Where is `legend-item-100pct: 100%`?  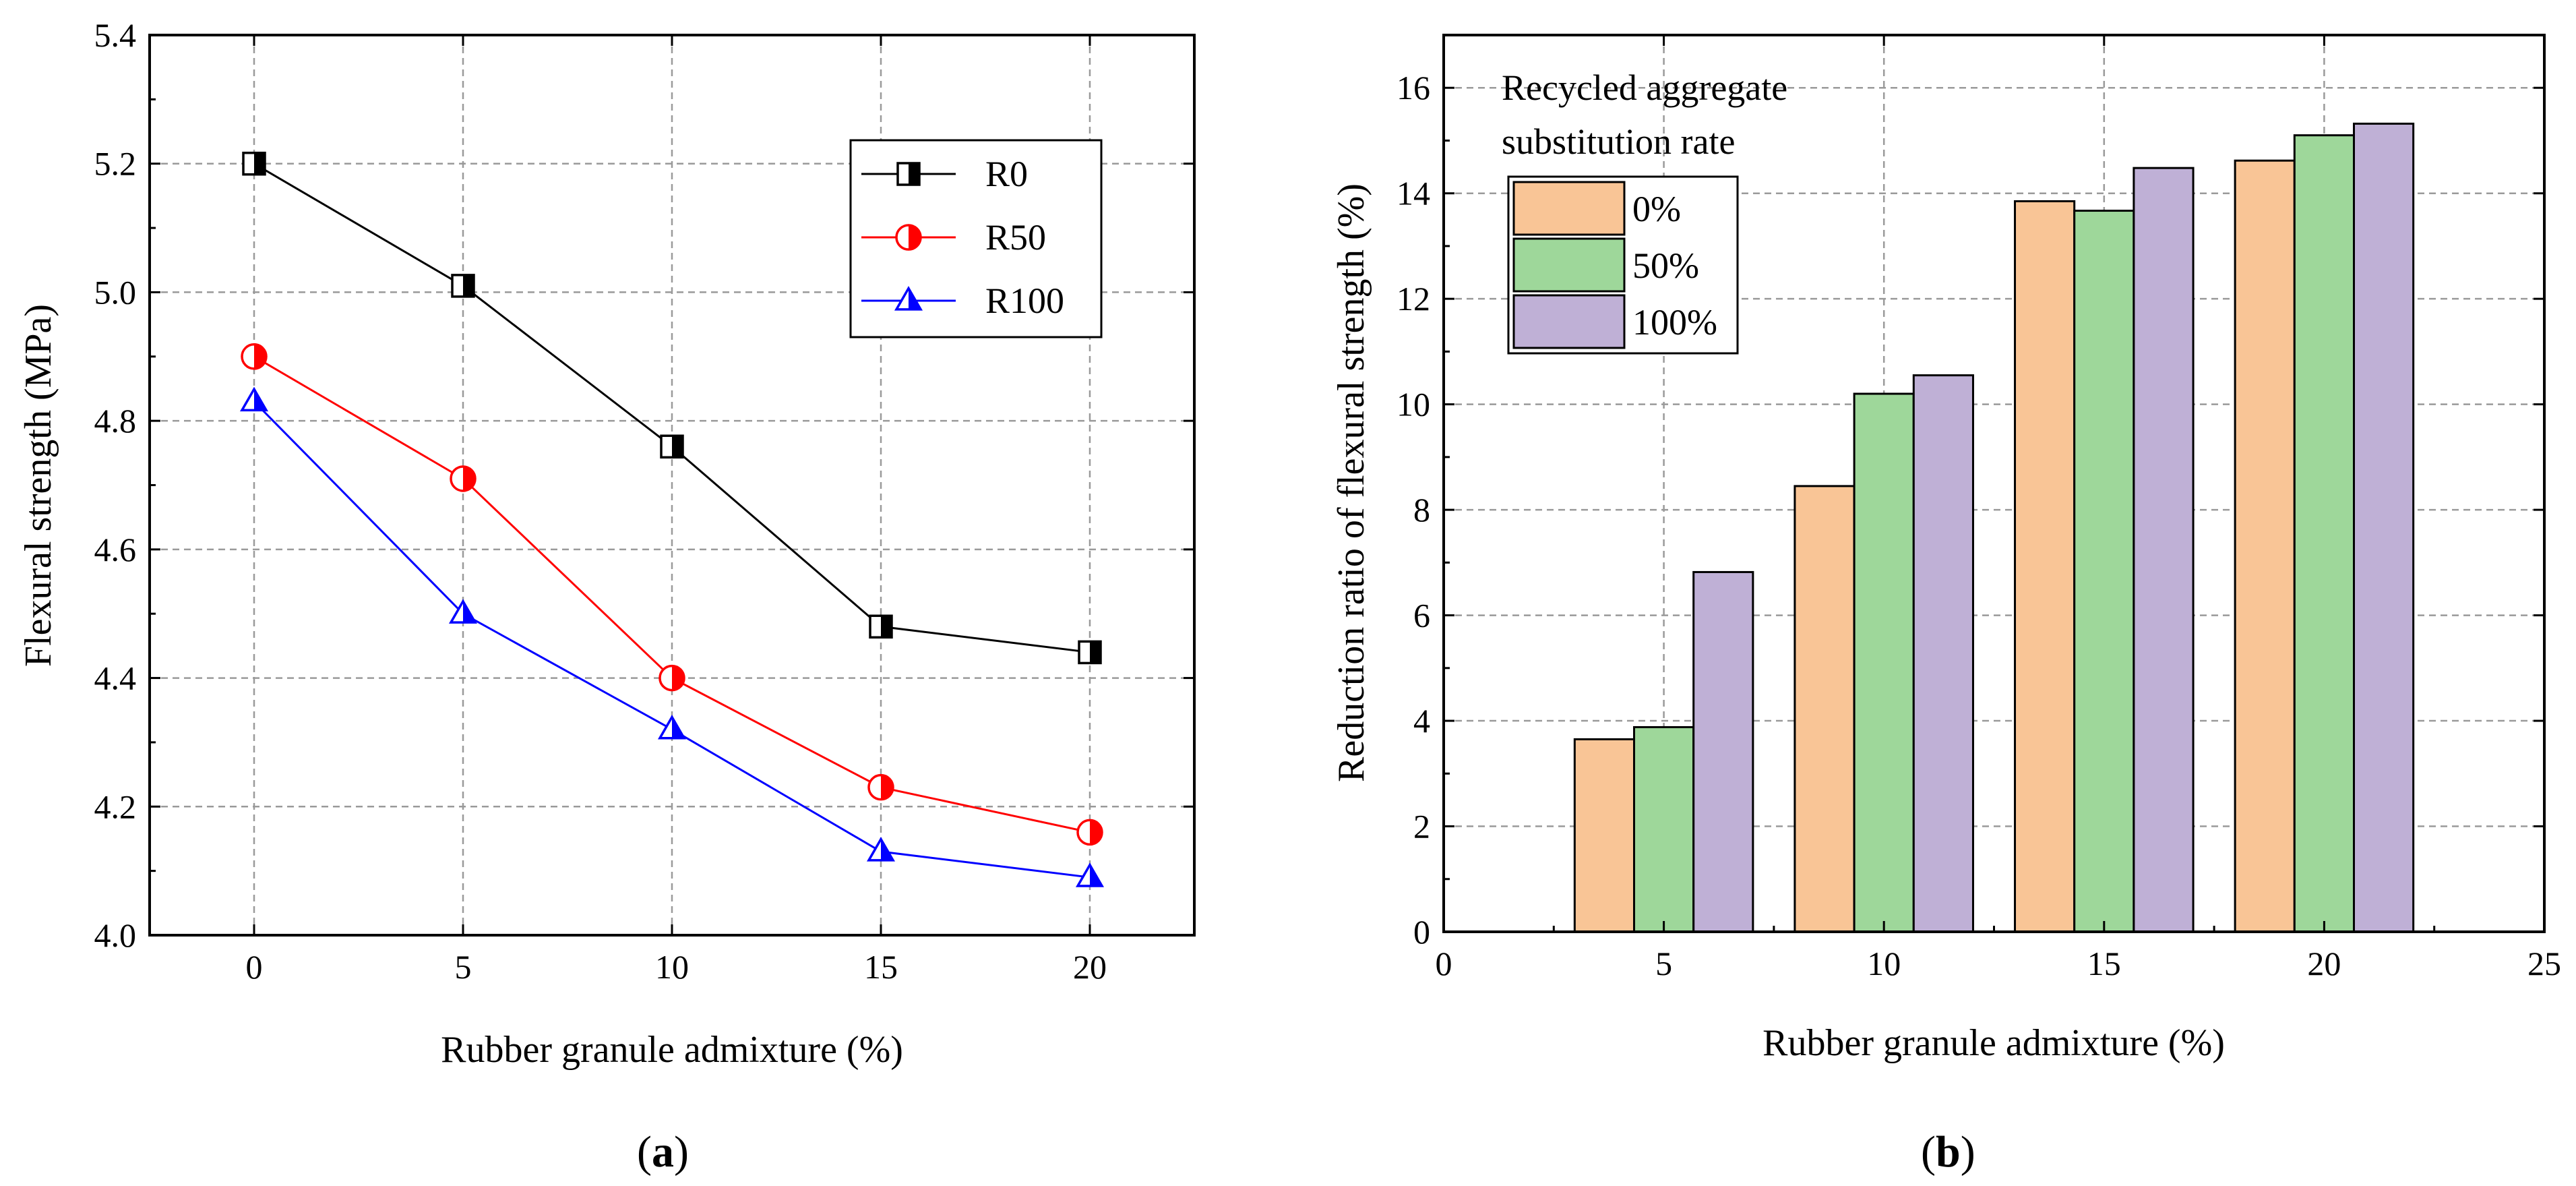
legend-item-100pct: 100% is located at coordinates (1614, 322).